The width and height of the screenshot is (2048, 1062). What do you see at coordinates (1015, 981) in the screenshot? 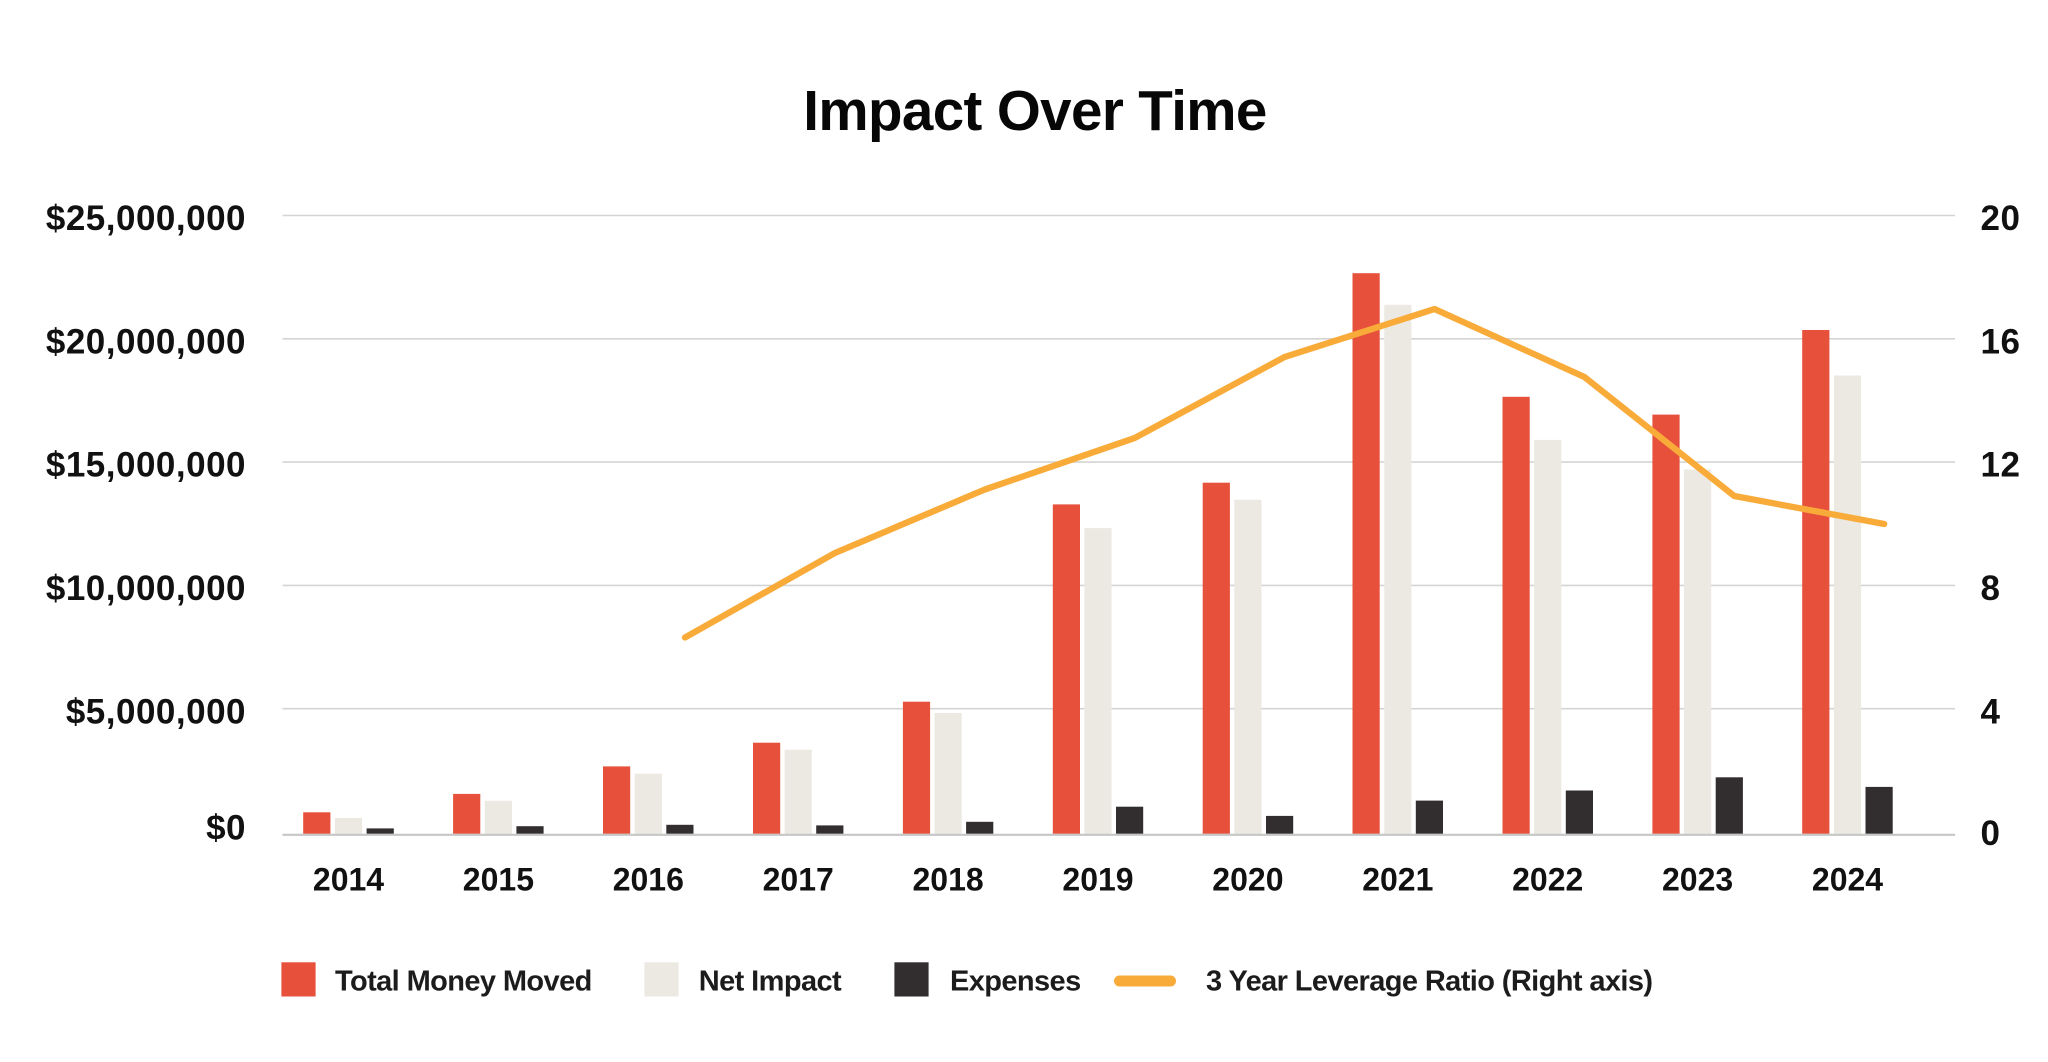
I see `svg-text: Expenses` at bounding box center [1015, 981].